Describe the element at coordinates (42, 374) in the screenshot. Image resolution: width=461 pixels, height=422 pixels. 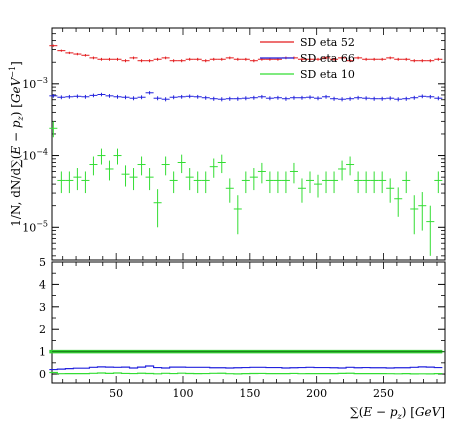
I see `ratio-y-tick-label: 0` at that location.